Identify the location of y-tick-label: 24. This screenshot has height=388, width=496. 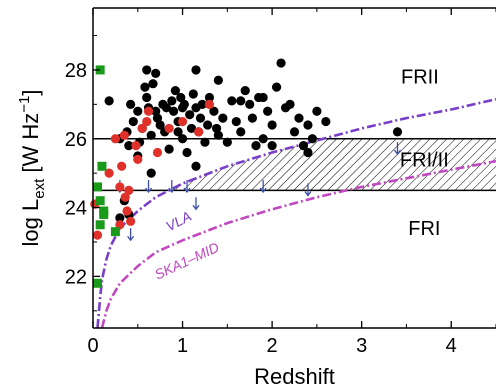
(76, 209).